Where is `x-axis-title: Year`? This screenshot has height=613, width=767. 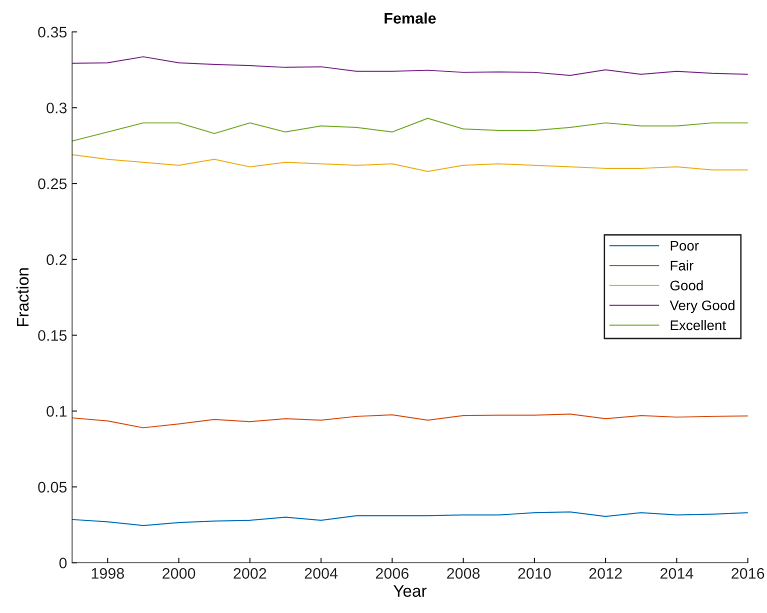 x-axis-title: Year is located at coordinates (410, 591).